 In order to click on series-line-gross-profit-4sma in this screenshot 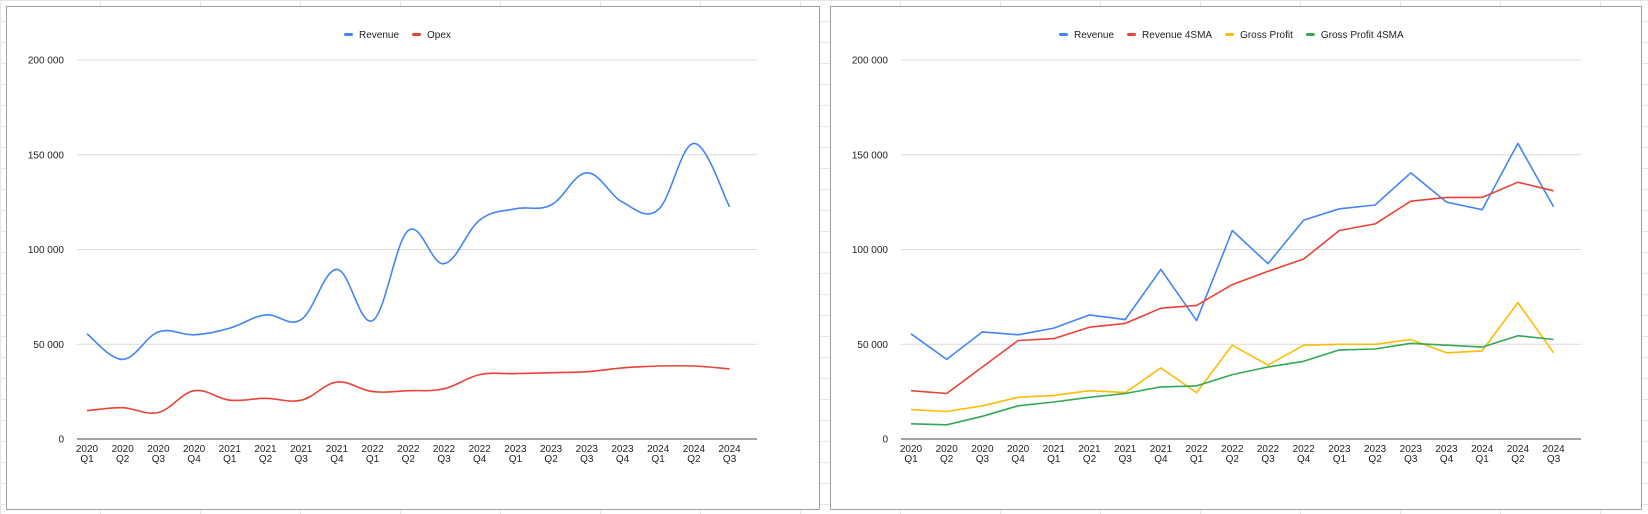, I will do `click(1232, 380)`.